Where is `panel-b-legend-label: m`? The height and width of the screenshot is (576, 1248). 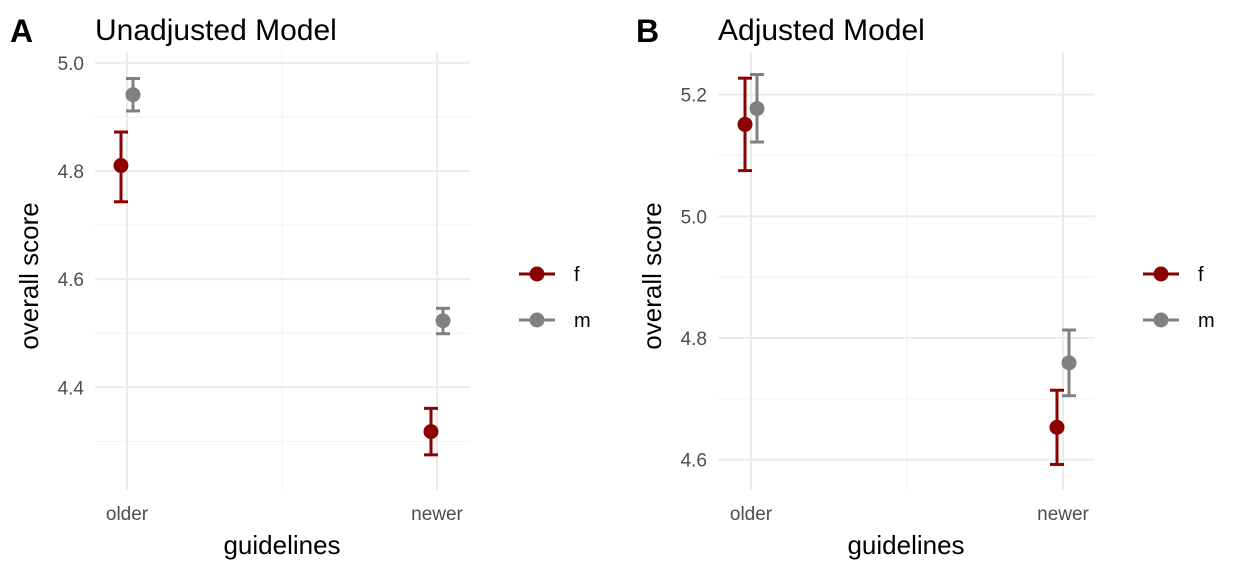 panel-b-legend-label: m is located at coordinates (1206, 321).